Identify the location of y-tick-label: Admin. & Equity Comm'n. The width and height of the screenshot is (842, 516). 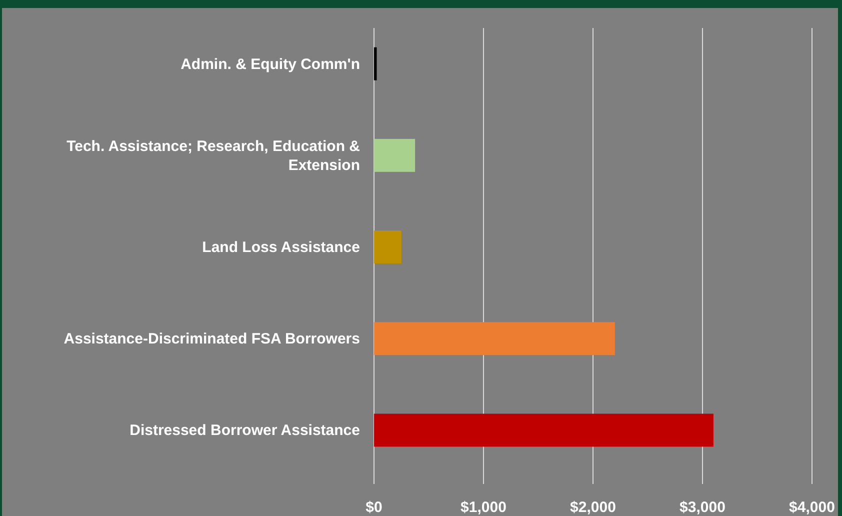
(270, 63).